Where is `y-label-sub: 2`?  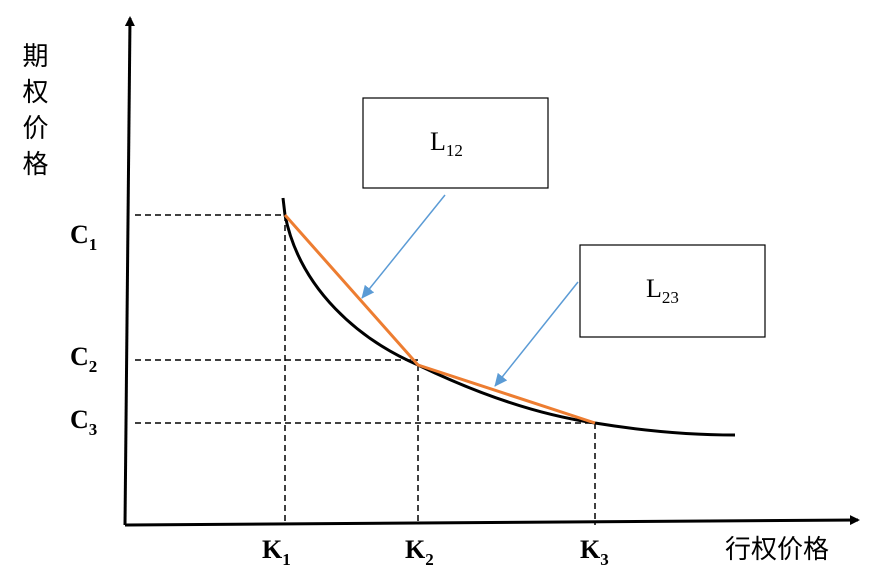
y-label-sub: 2 is located at coordinates (93, 366).